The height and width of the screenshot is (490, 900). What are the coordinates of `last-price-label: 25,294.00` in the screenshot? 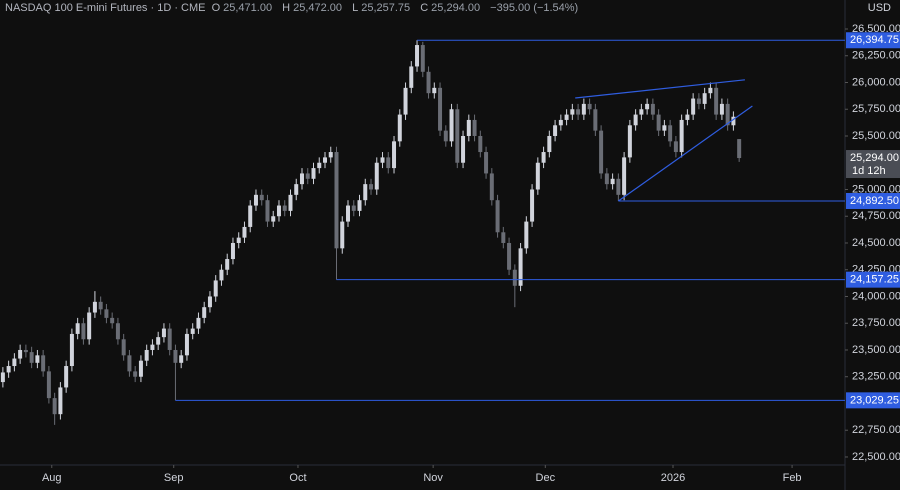 It's located at (874, 158).